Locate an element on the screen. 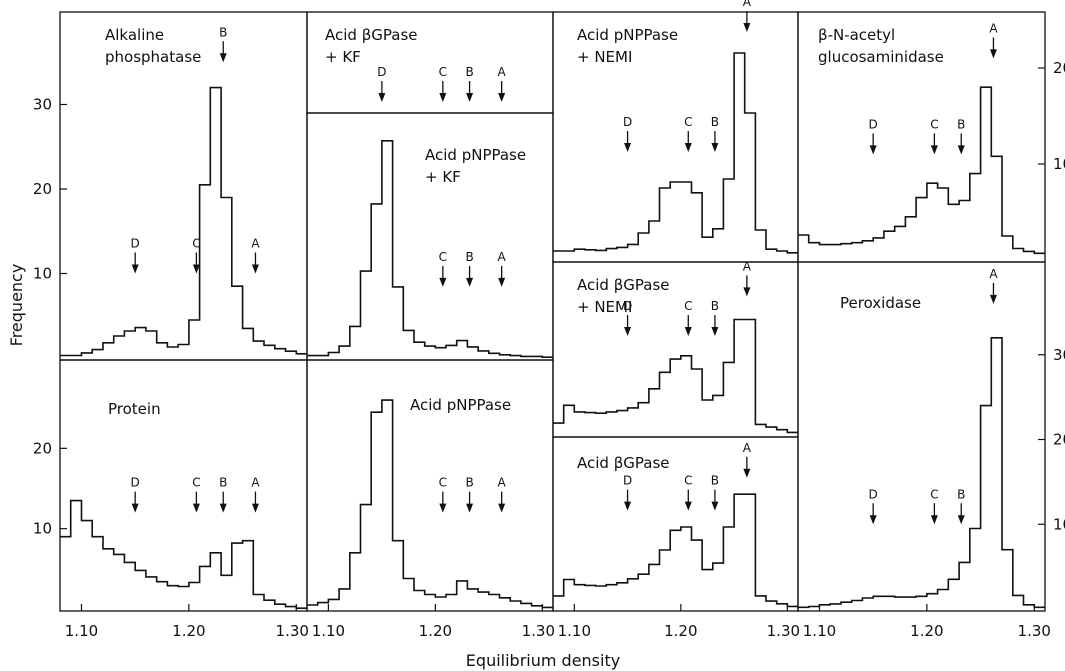 This screenshot has height=671, width=1065. histogram-trace-acid_pnppase_nemi is located at coordinates (675, 153).